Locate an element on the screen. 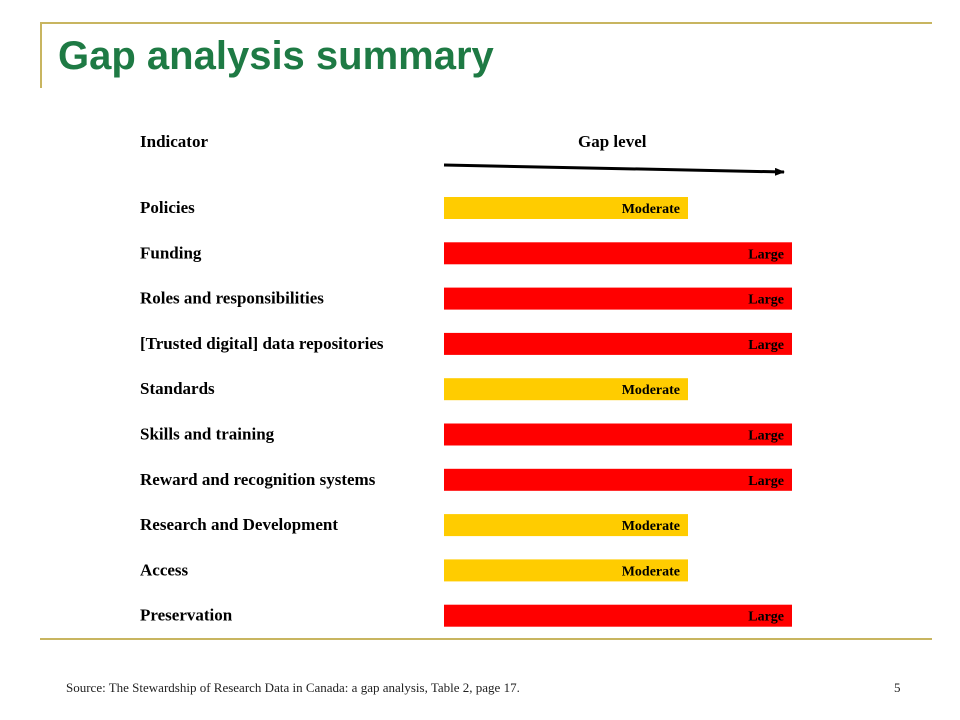 The height and width of the screenshot is (720, 960). indicator-label-roles-and-responsibilities: Roles and responsibilities is located at coordinates (232, 298).